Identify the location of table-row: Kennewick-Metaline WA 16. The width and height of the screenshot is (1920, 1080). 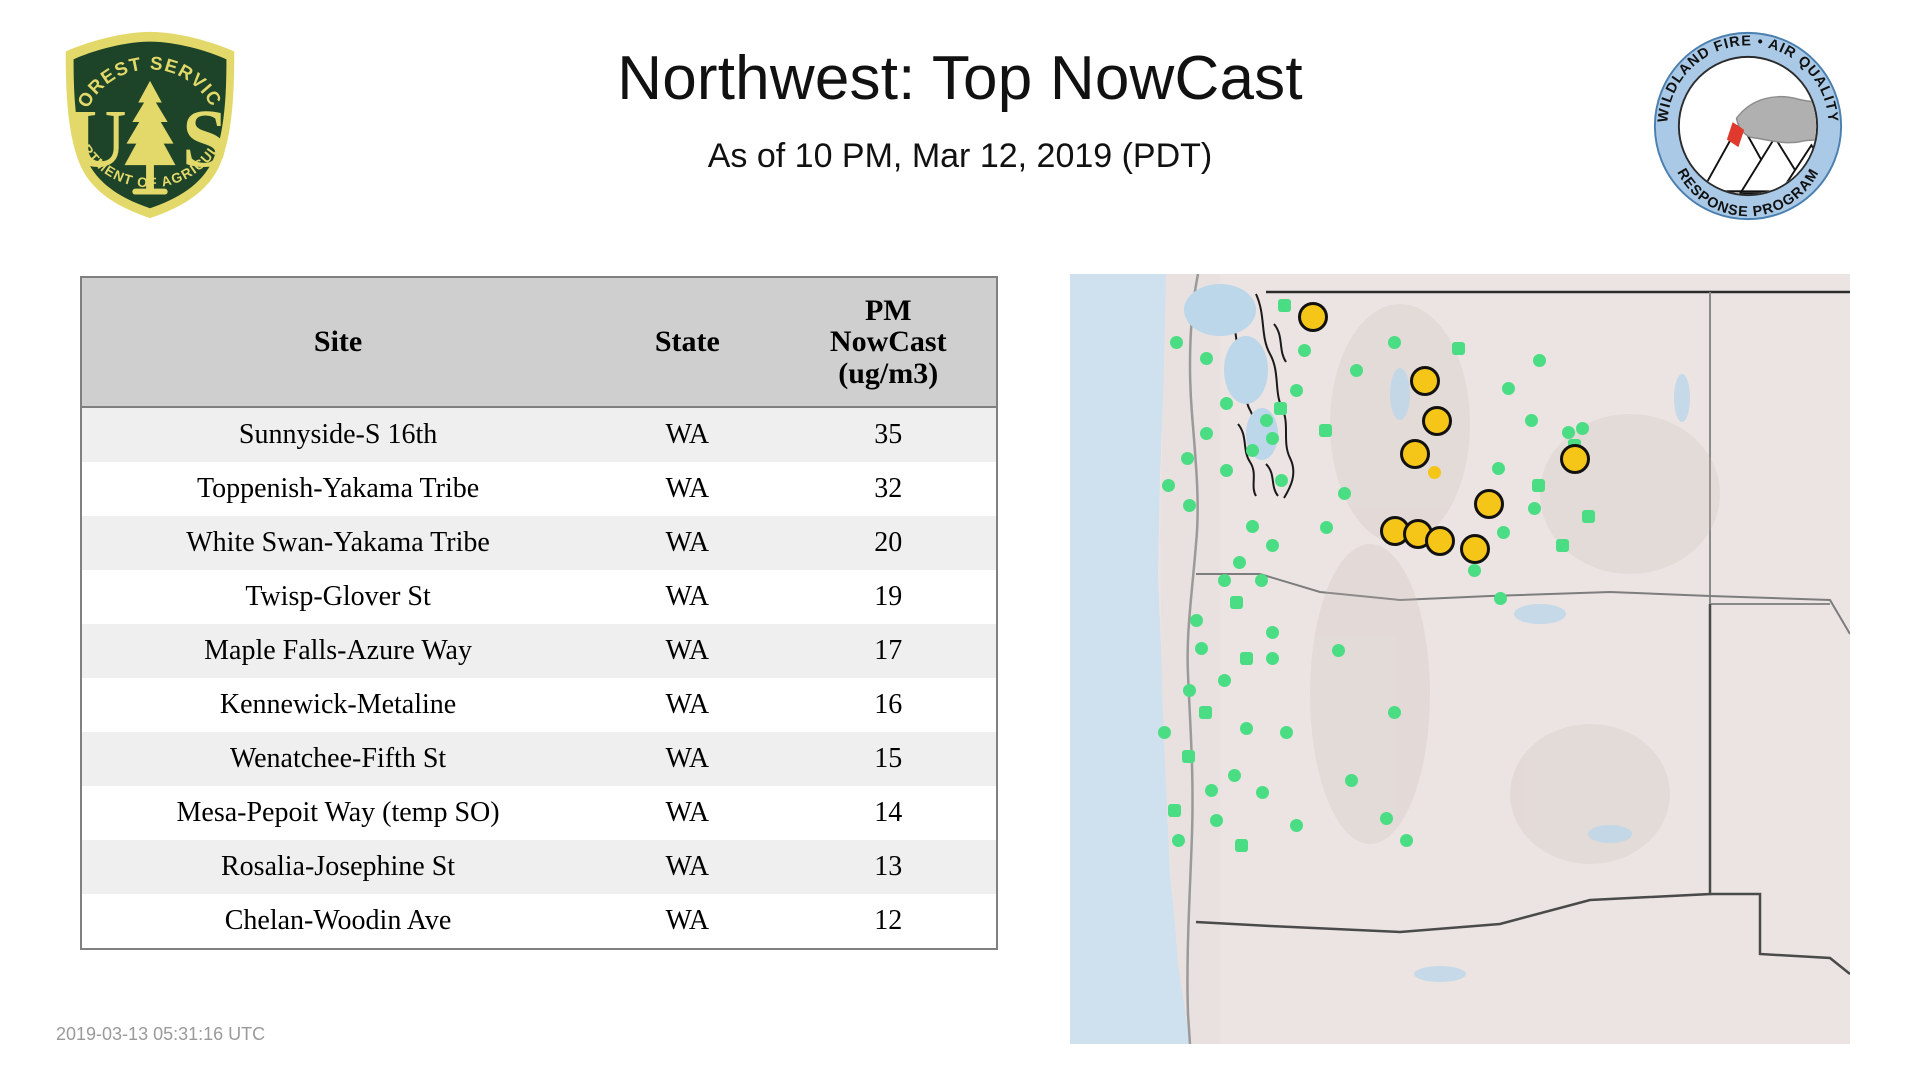
(539, 705).